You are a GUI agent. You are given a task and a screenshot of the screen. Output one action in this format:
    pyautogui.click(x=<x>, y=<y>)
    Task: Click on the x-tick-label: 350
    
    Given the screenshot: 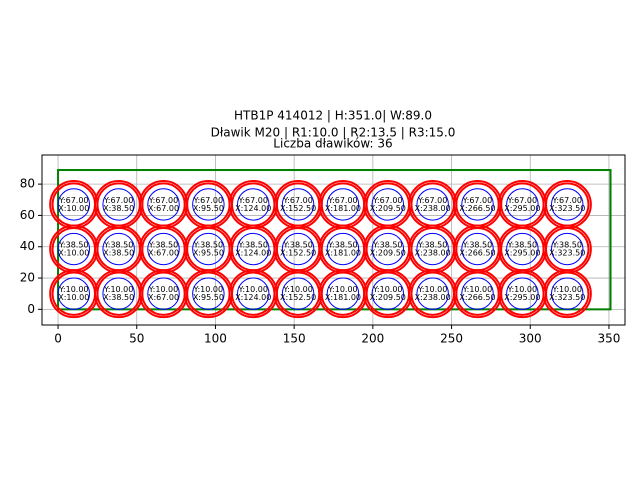 What is the action you would take?
    pyautogui.click(x=608, y=339)
    